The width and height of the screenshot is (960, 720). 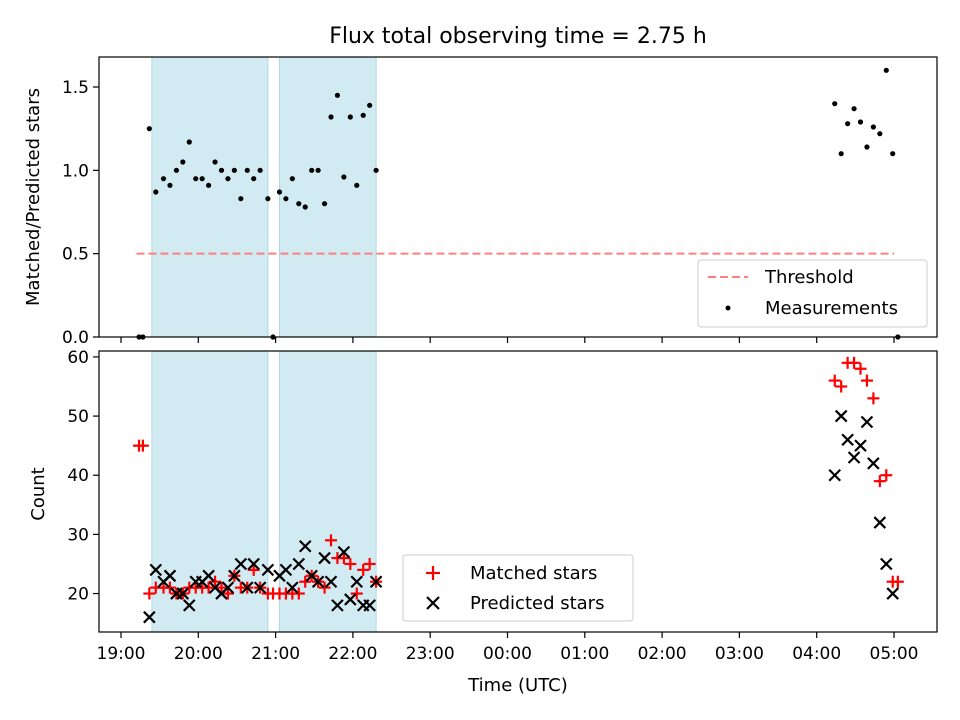 I want to click on x-tick-label: 00:00, so click(x=507, y=654).